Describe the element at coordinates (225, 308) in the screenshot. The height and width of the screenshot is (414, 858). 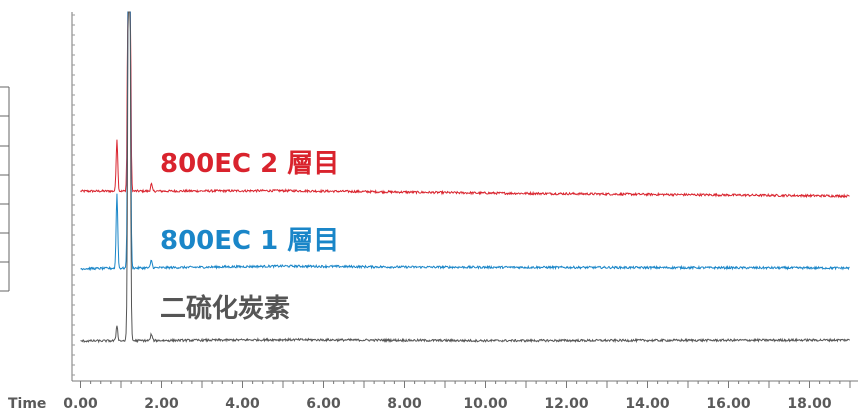
I see `series-label: 二硫化炭素` at that location.